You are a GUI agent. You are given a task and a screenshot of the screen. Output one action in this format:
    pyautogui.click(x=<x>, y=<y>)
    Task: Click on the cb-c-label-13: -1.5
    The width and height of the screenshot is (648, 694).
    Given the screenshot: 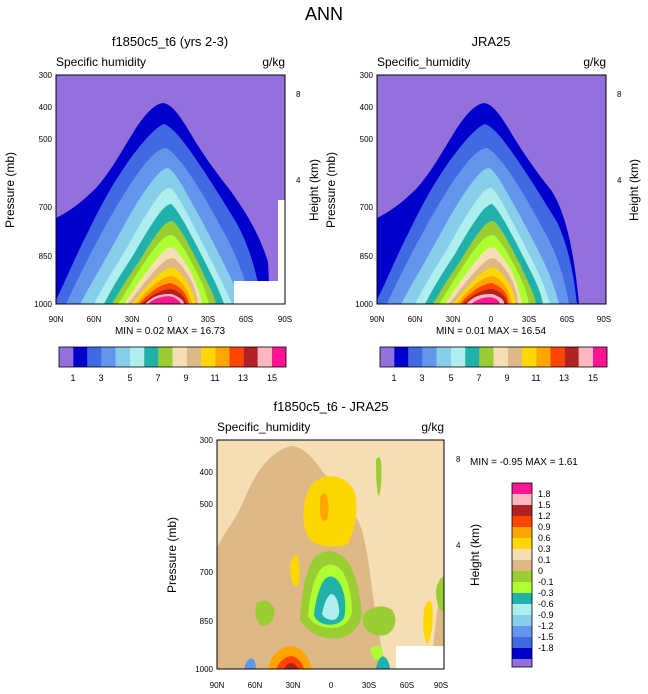 What is the action you would take?
    pyautogui.click(x=546, y=637)
    